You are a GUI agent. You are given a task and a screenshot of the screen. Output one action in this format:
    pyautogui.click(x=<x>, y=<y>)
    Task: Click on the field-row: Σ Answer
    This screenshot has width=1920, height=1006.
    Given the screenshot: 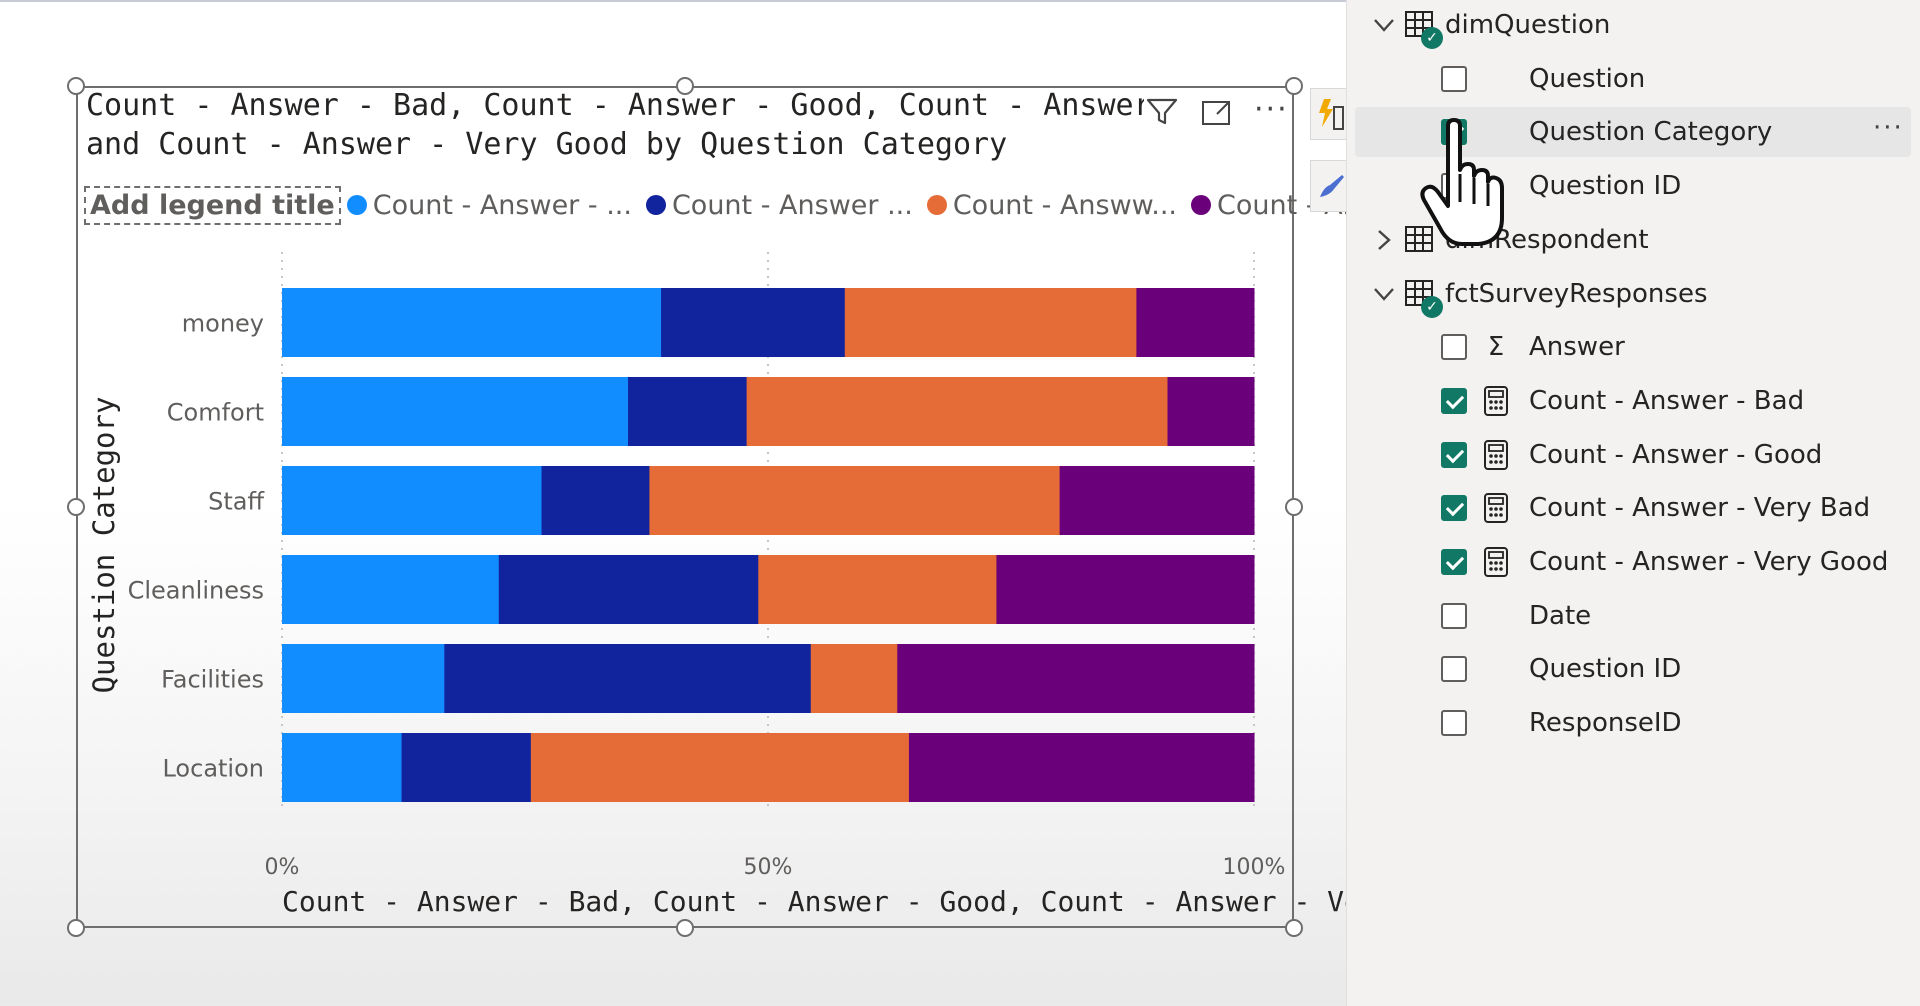 What is the action you would take?
    pyautogui.click(x=1633, y=347)
    